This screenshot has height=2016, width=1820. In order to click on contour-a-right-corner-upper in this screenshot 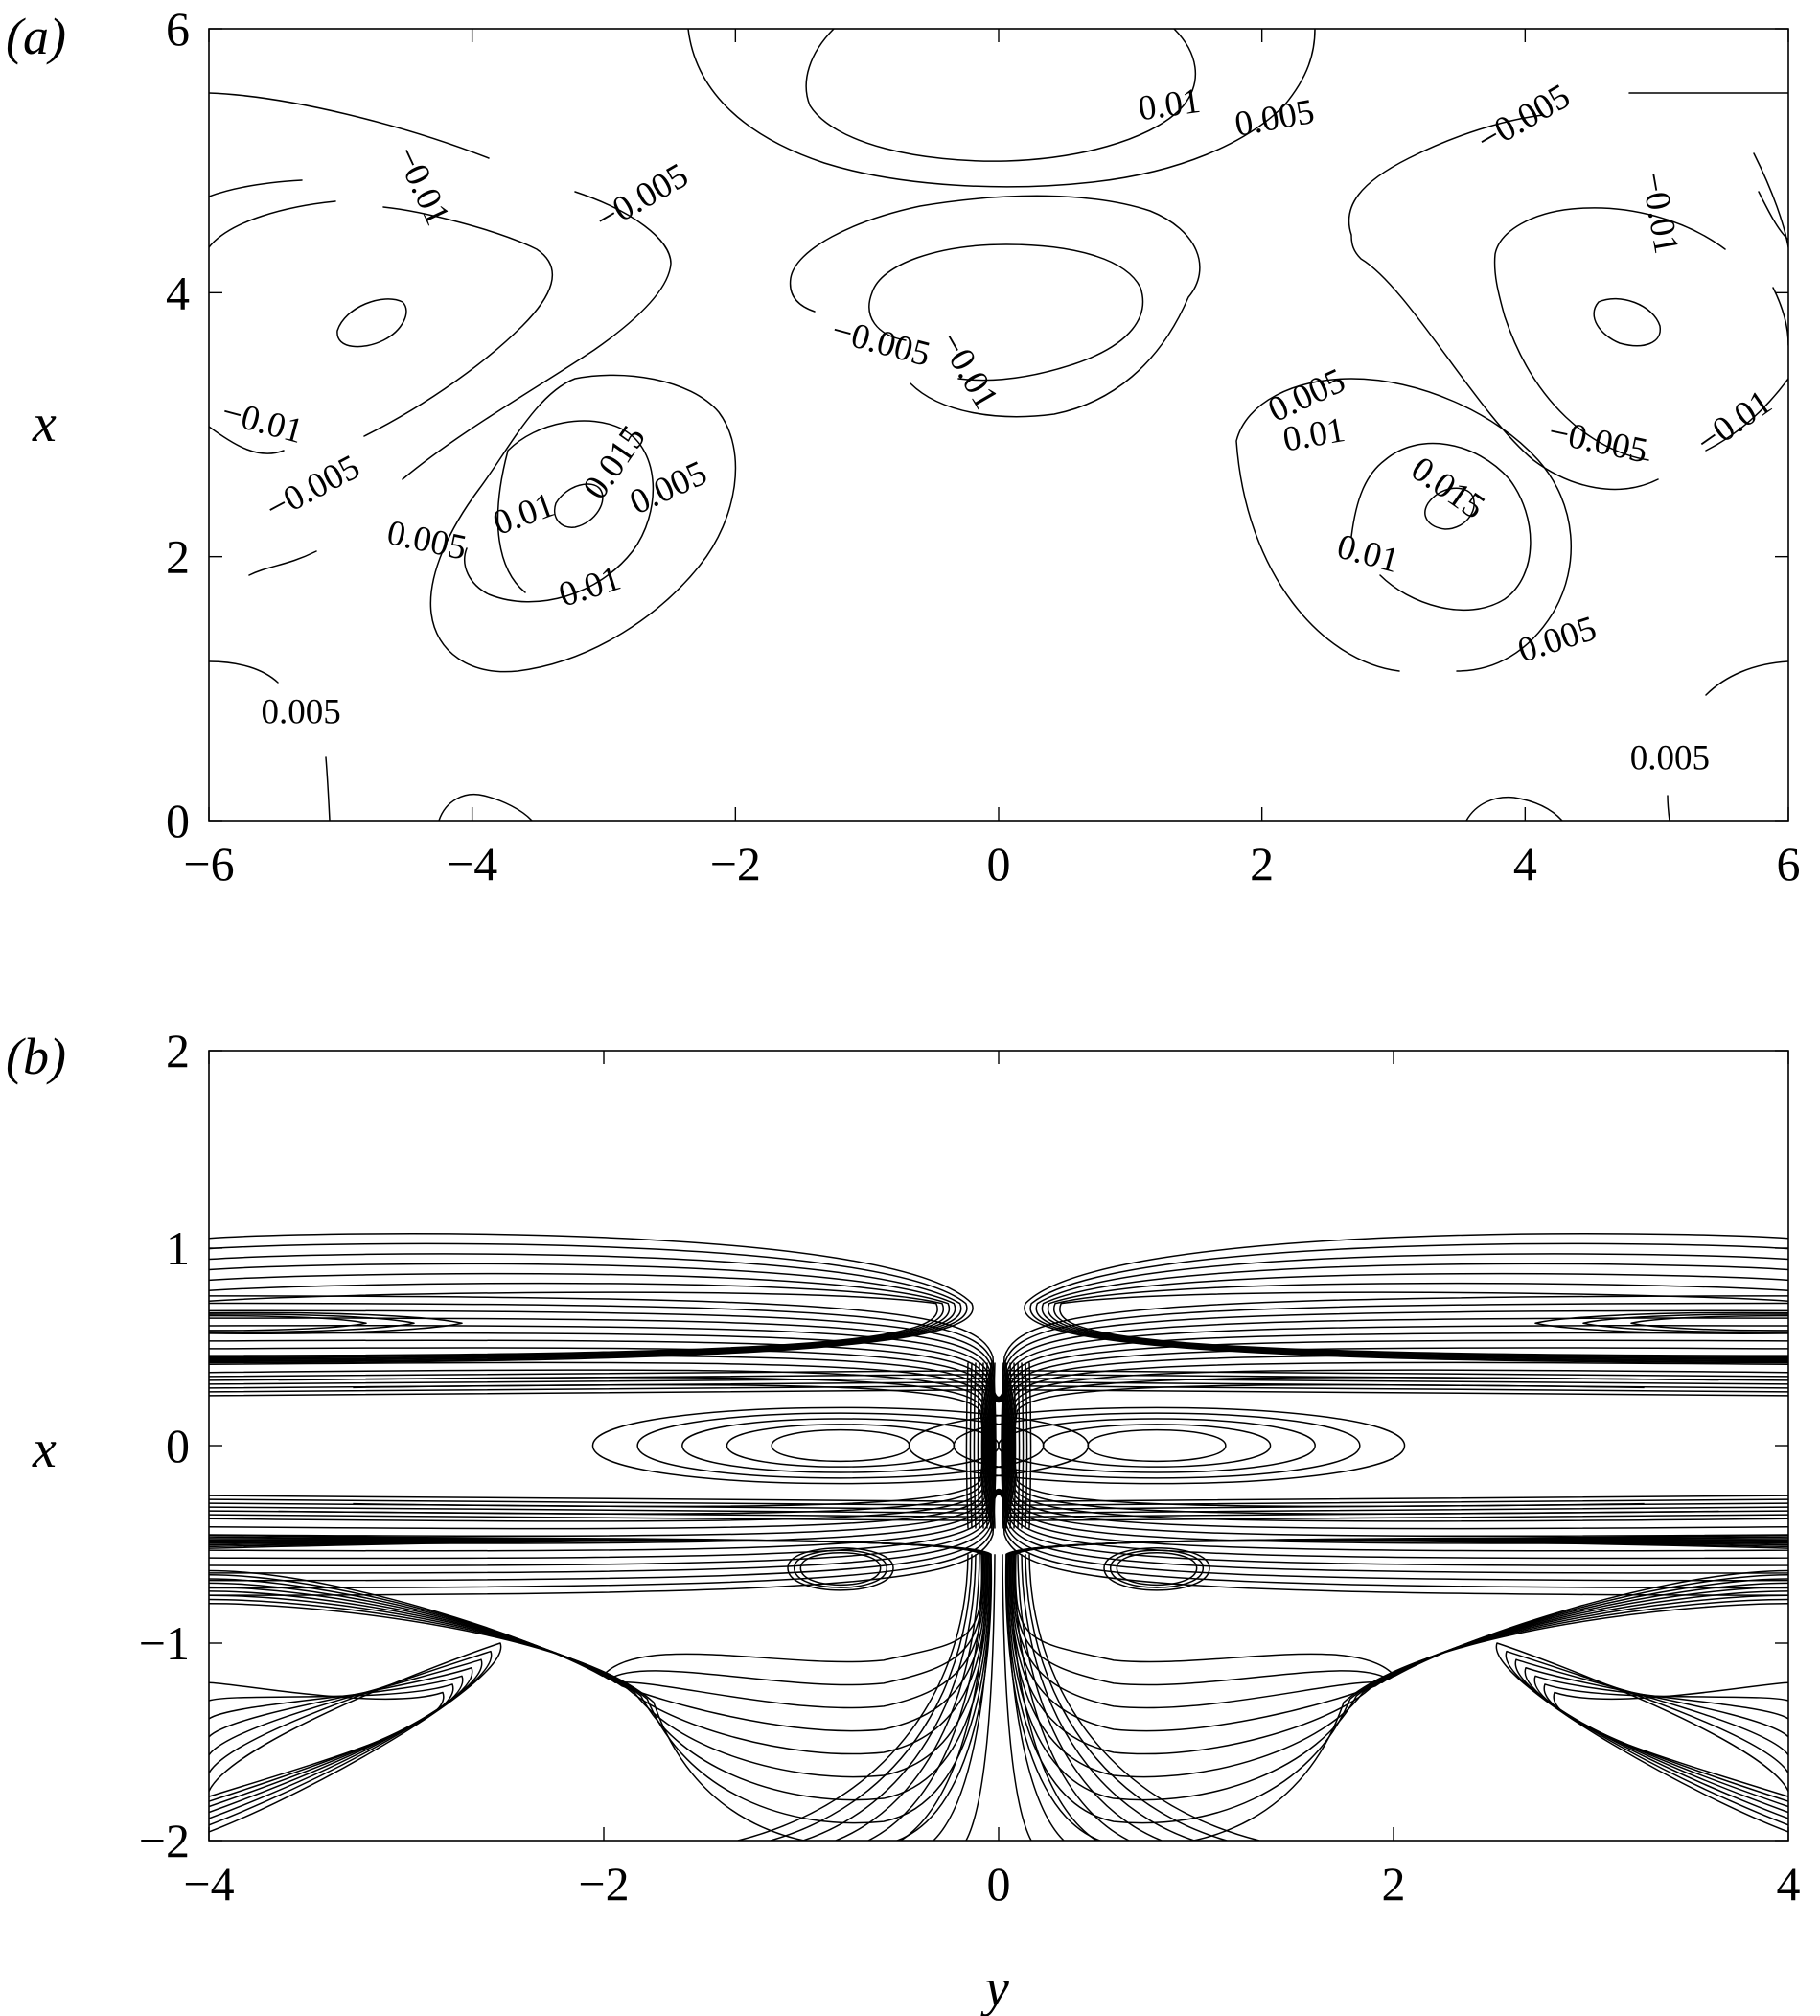, I will do `click(1773, 216)`.